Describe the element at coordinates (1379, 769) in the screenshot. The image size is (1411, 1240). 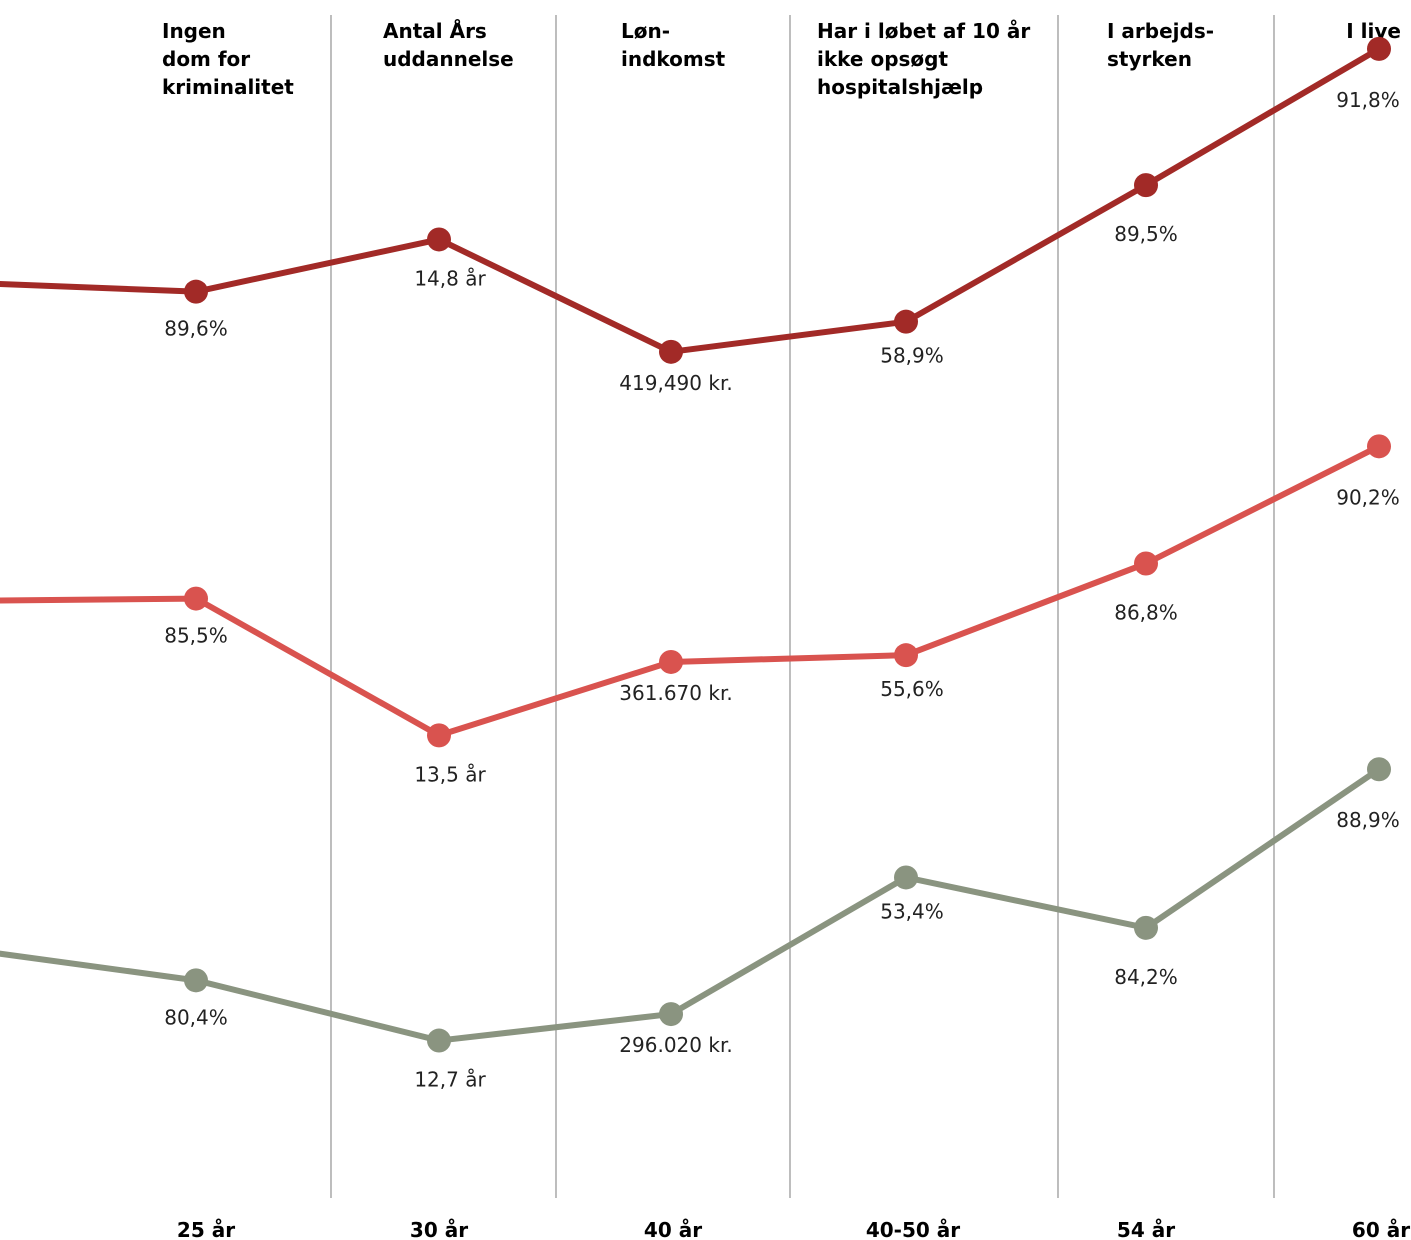
I see `data-point-s3-c6` at that location.